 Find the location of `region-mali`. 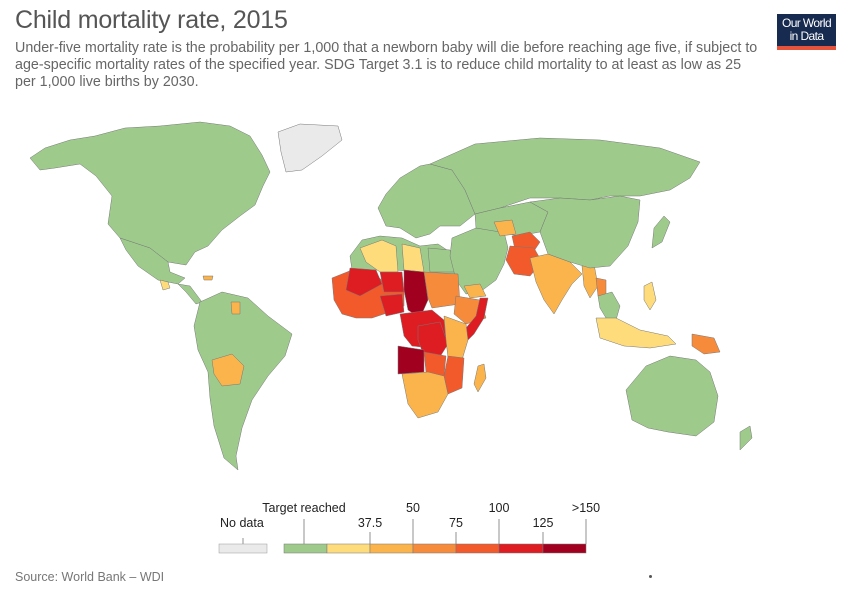

region-mali is located at coordinates (364, 282).